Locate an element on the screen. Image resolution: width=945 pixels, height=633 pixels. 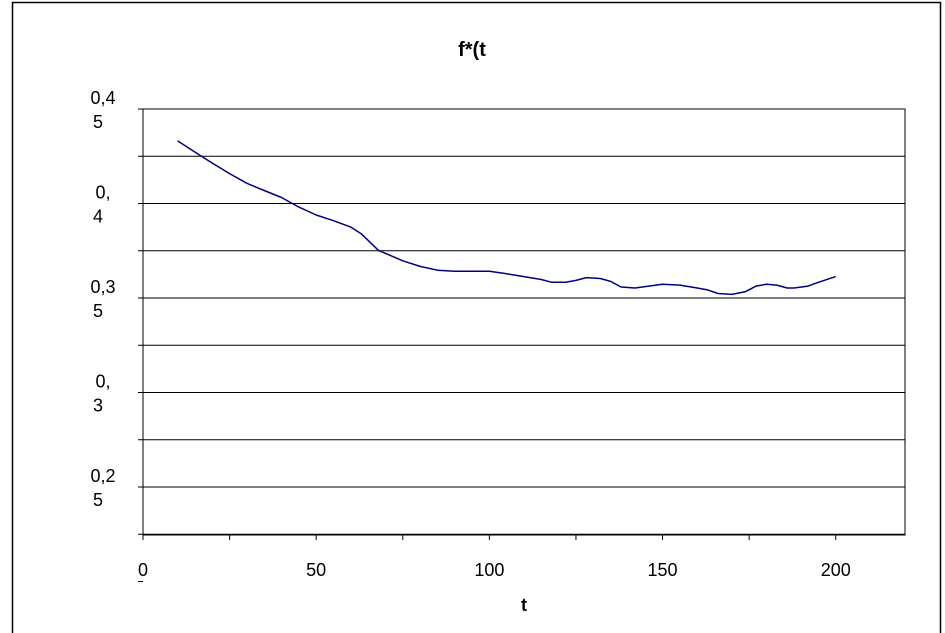
y-tick-label-line: 0,2 is located at coordinates (102, 476).